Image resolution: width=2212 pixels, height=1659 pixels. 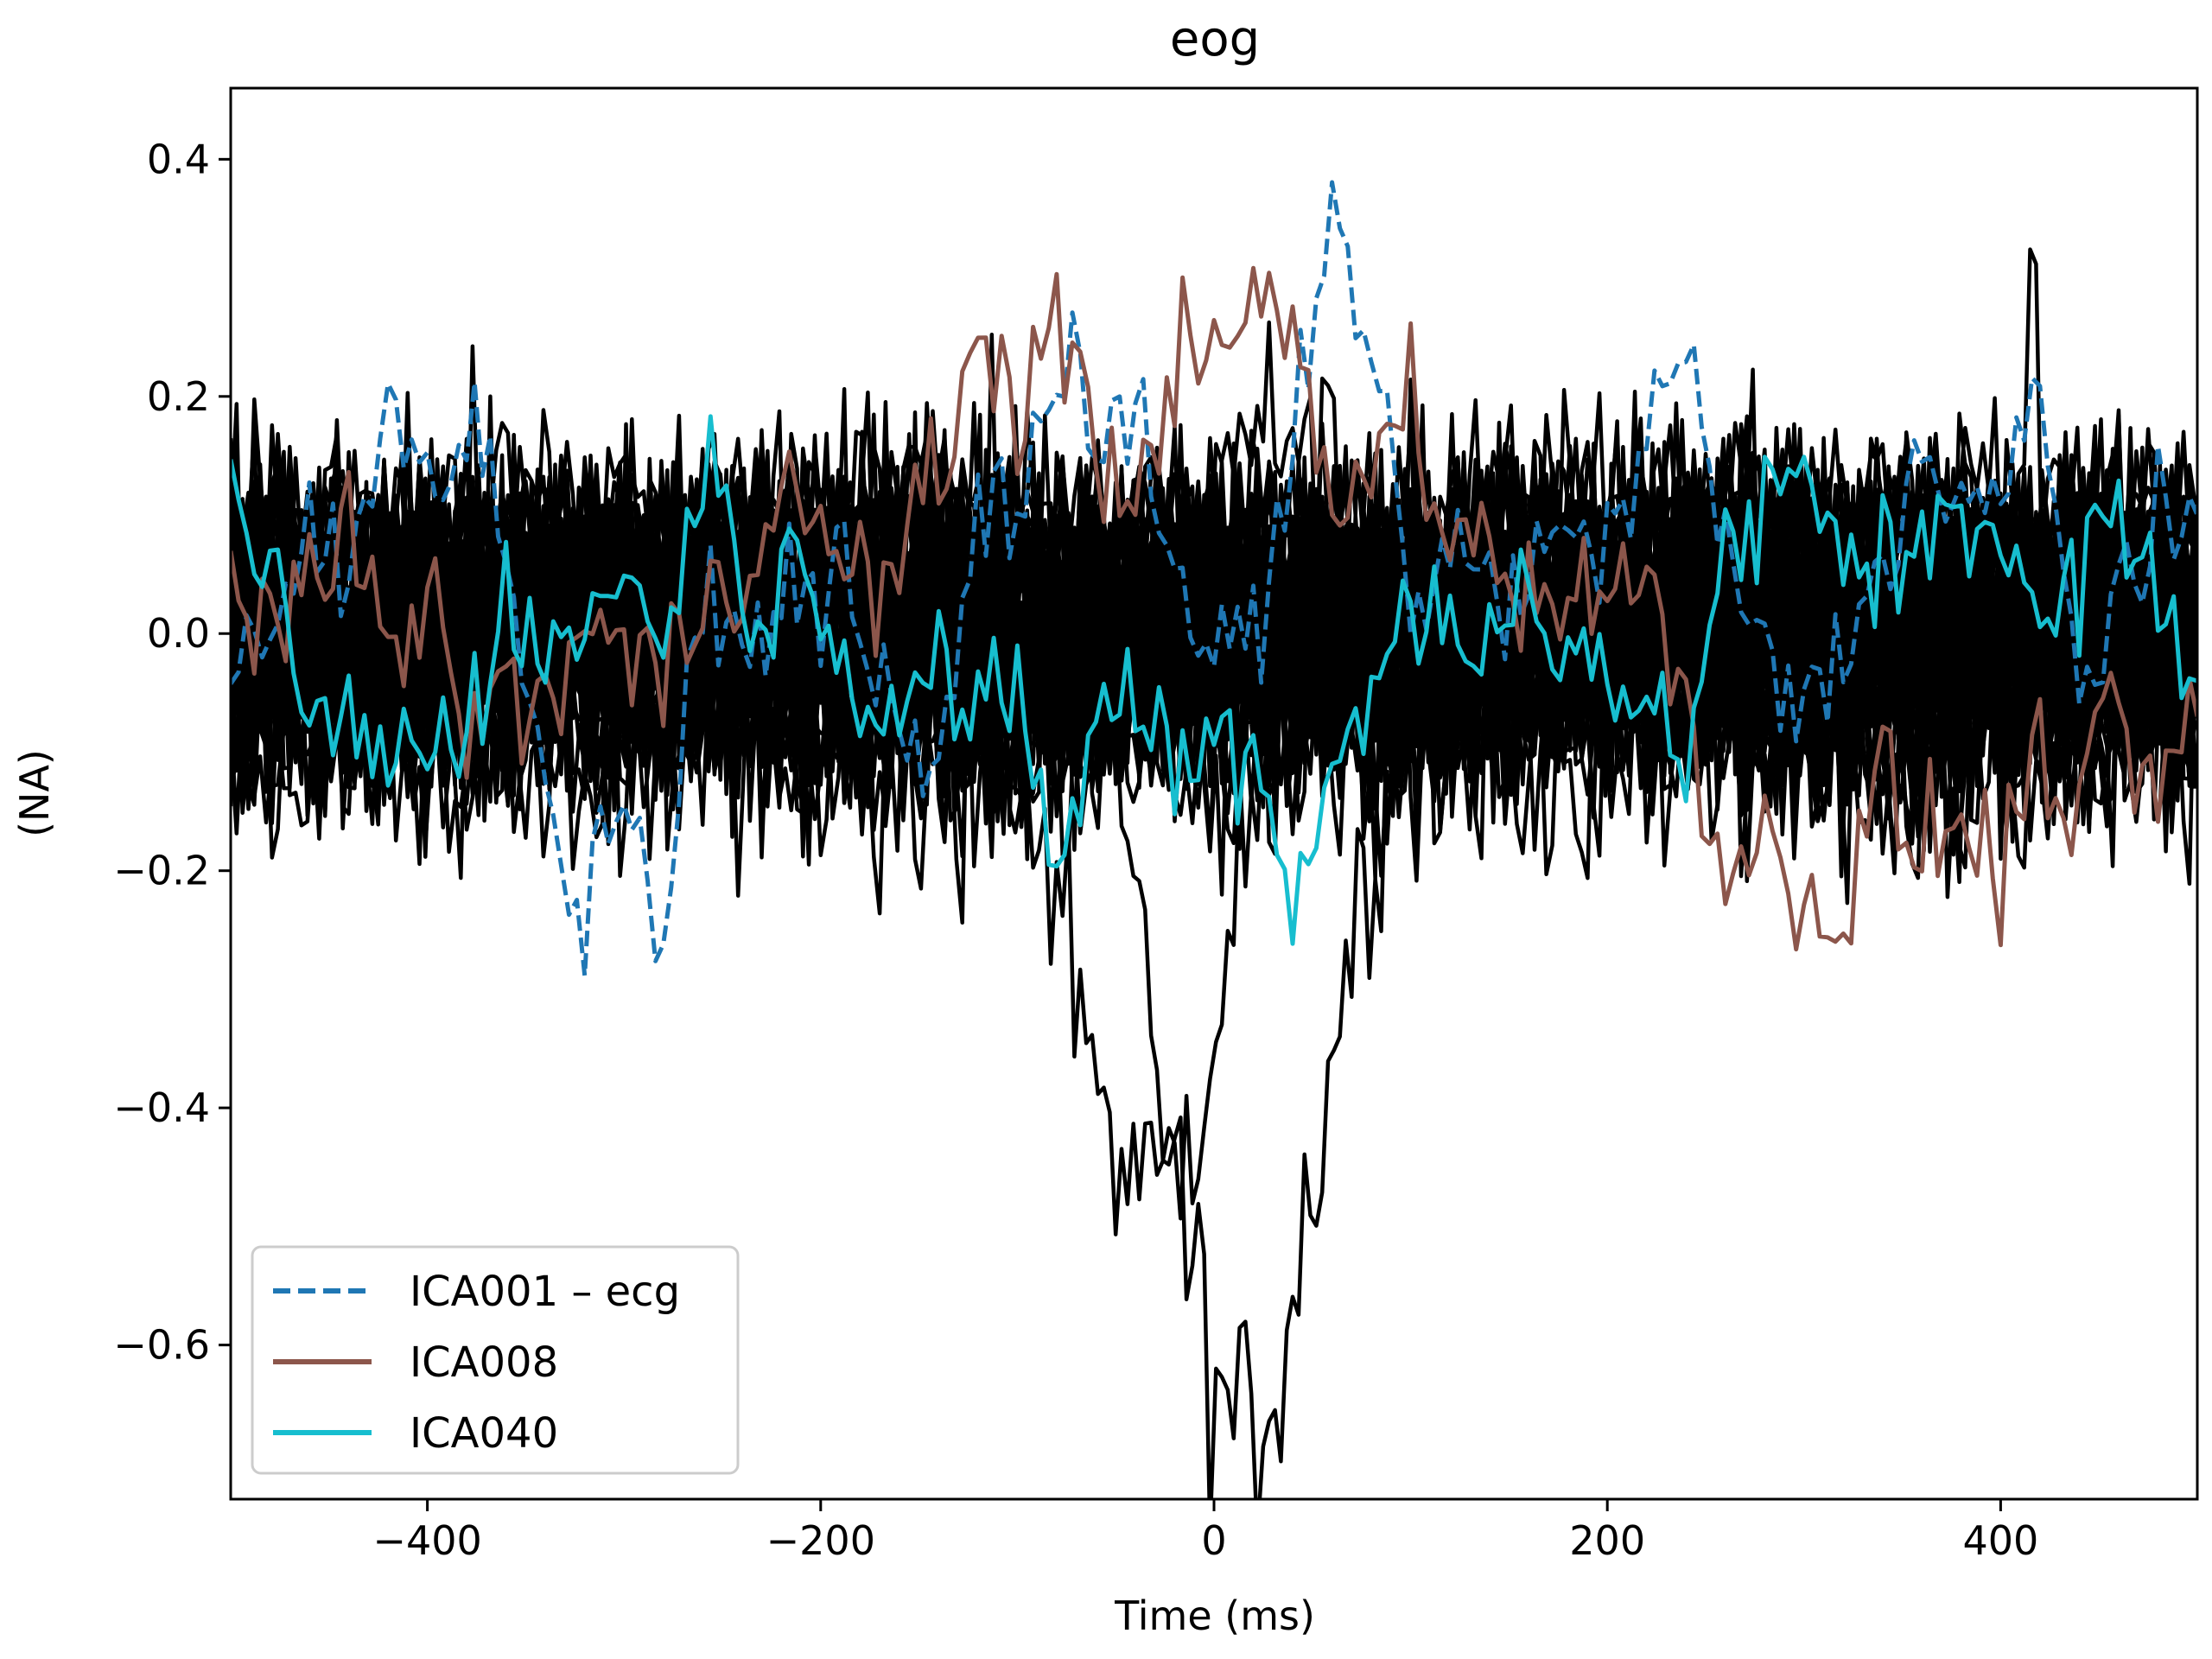 I want to click on chart-title: eog, so click(x=1215, y=39).